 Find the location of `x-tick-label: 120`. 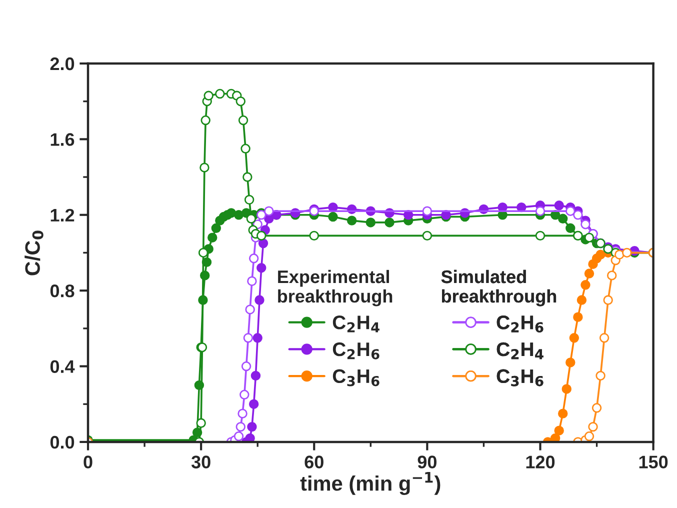

x-tick-label: 120 is located at coordinates (540, 462).